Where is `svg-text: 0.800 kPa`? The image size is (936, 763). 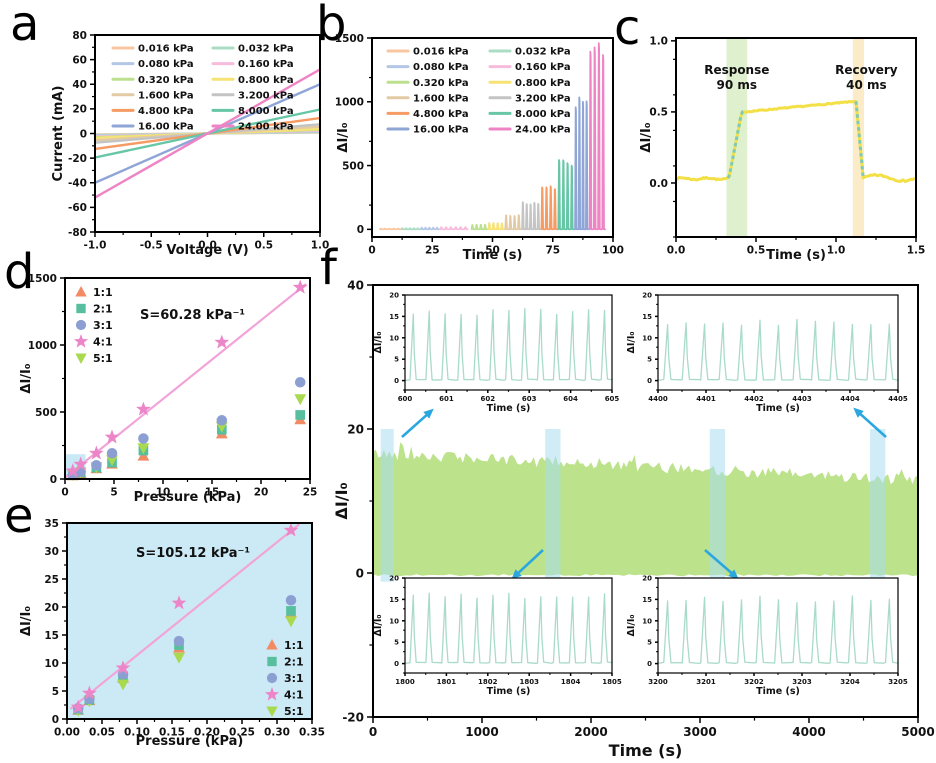
svg-text: 0.800 kPa is located at coordinates (543, 83).